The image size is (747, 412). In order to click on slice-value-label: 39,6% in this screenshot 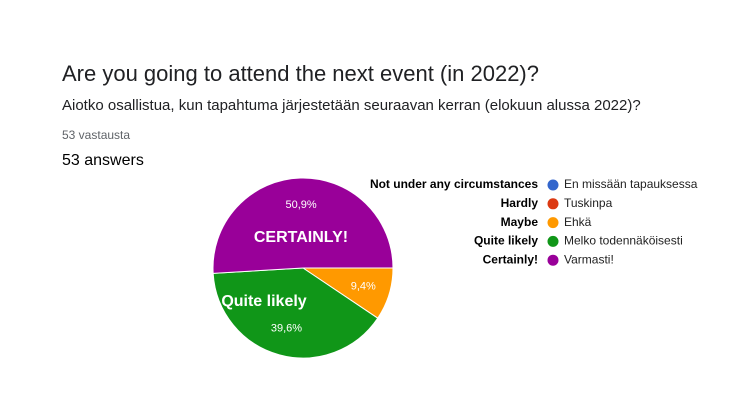, I will do `click(286, 329)`.